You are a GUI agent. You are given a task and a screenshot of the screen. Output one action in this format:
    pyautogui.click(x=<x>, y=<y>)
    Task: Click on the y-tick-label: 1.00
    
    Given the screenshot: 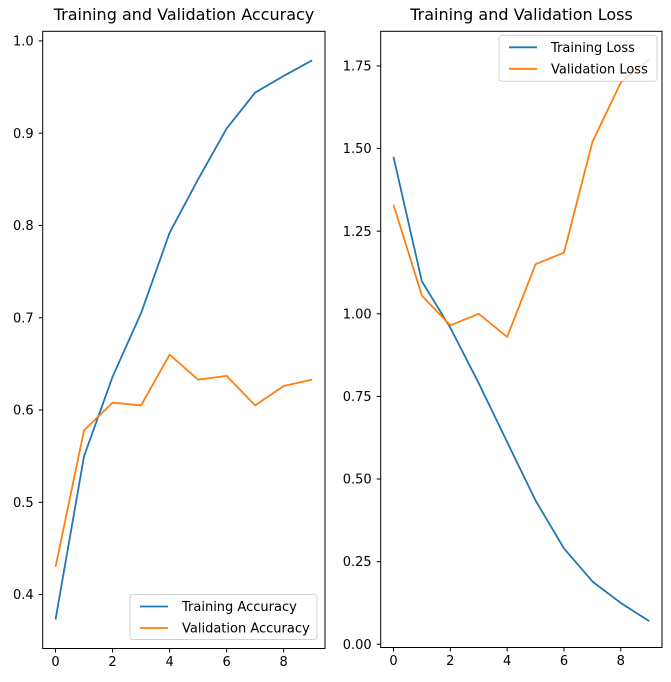 What is the action you would take?
    pyautogui.click(x=357, y=314)
    